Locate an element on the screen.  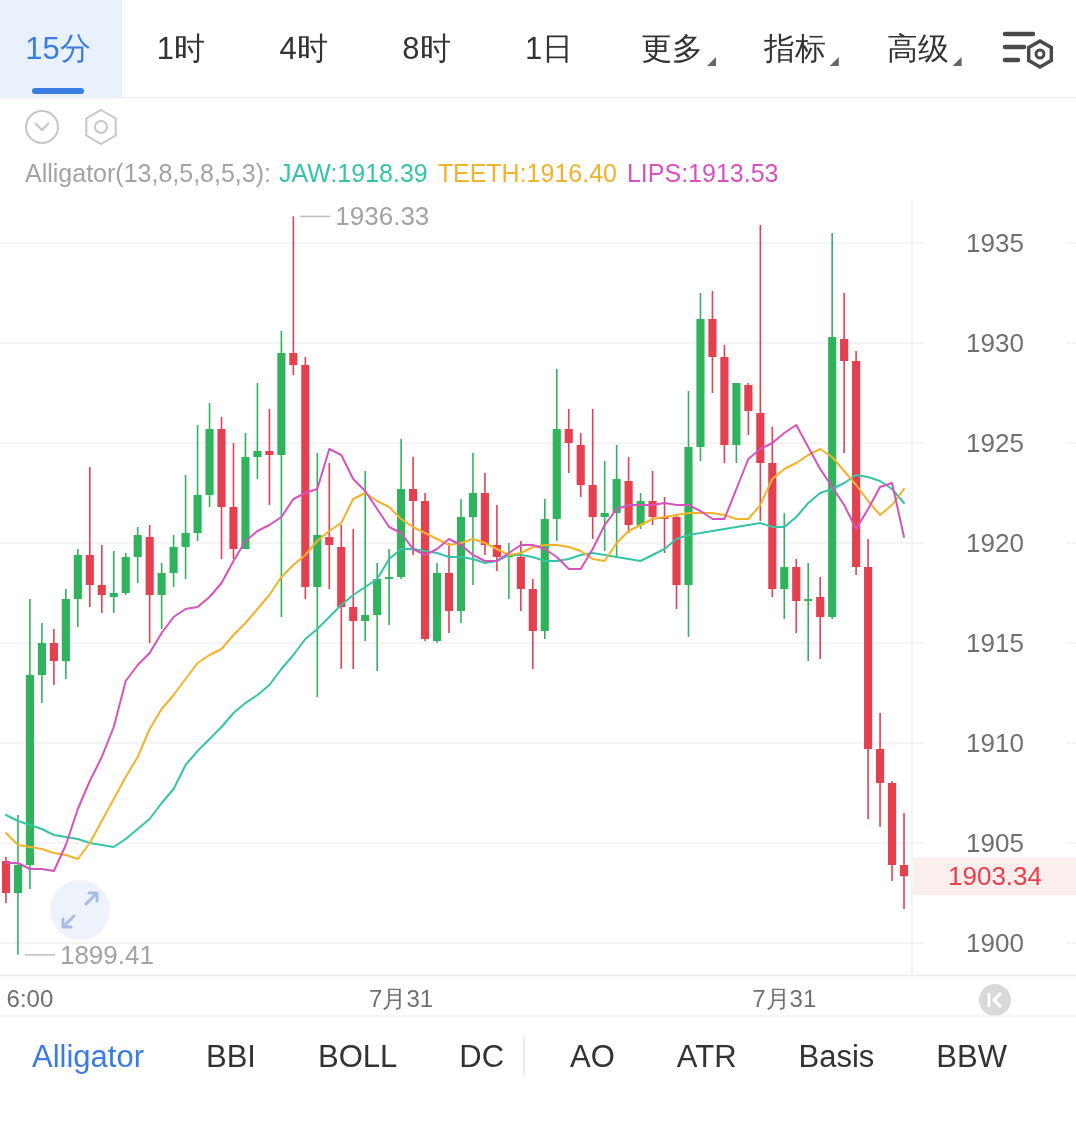
text: 1日 is located at coordinates (549, 48).